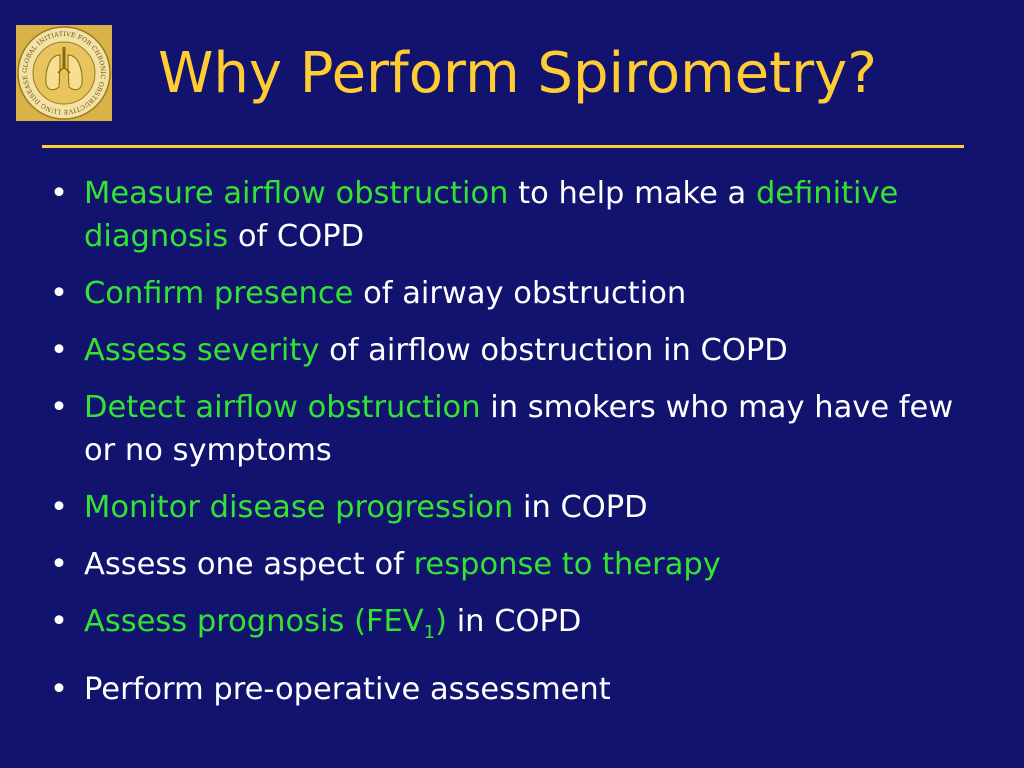 Image resolution: width=1024 pixels, height=768 pixels. I want to click on highlight-text: Confirm presence, so click(219, 293).